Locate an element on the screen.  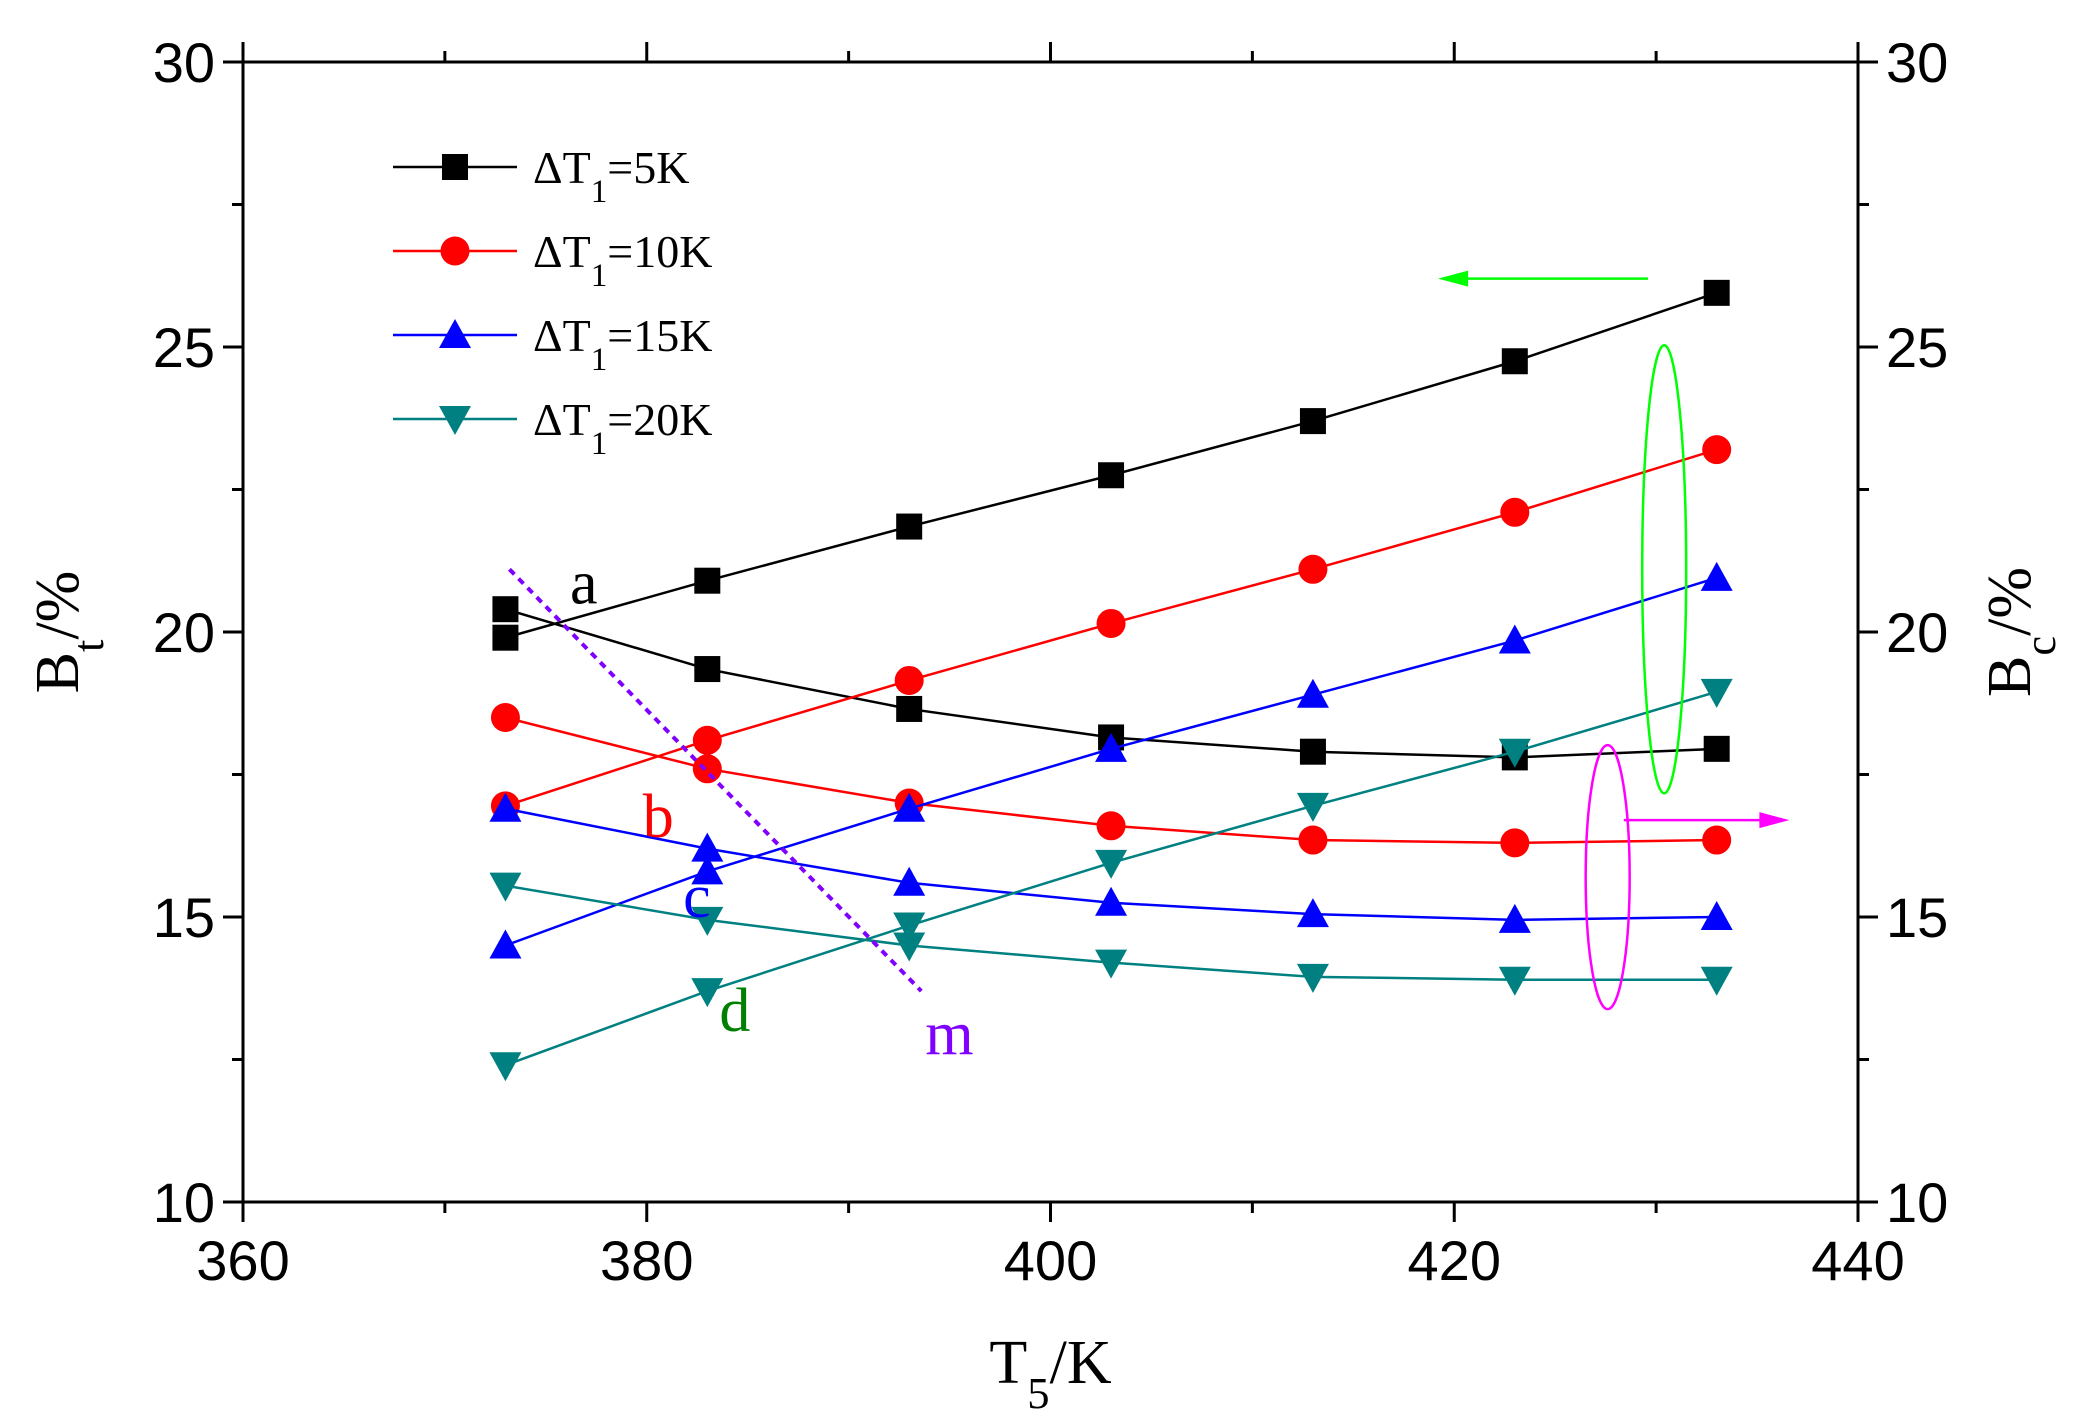
x-tick-label: 400 is located at coordinates (1050, 1260).